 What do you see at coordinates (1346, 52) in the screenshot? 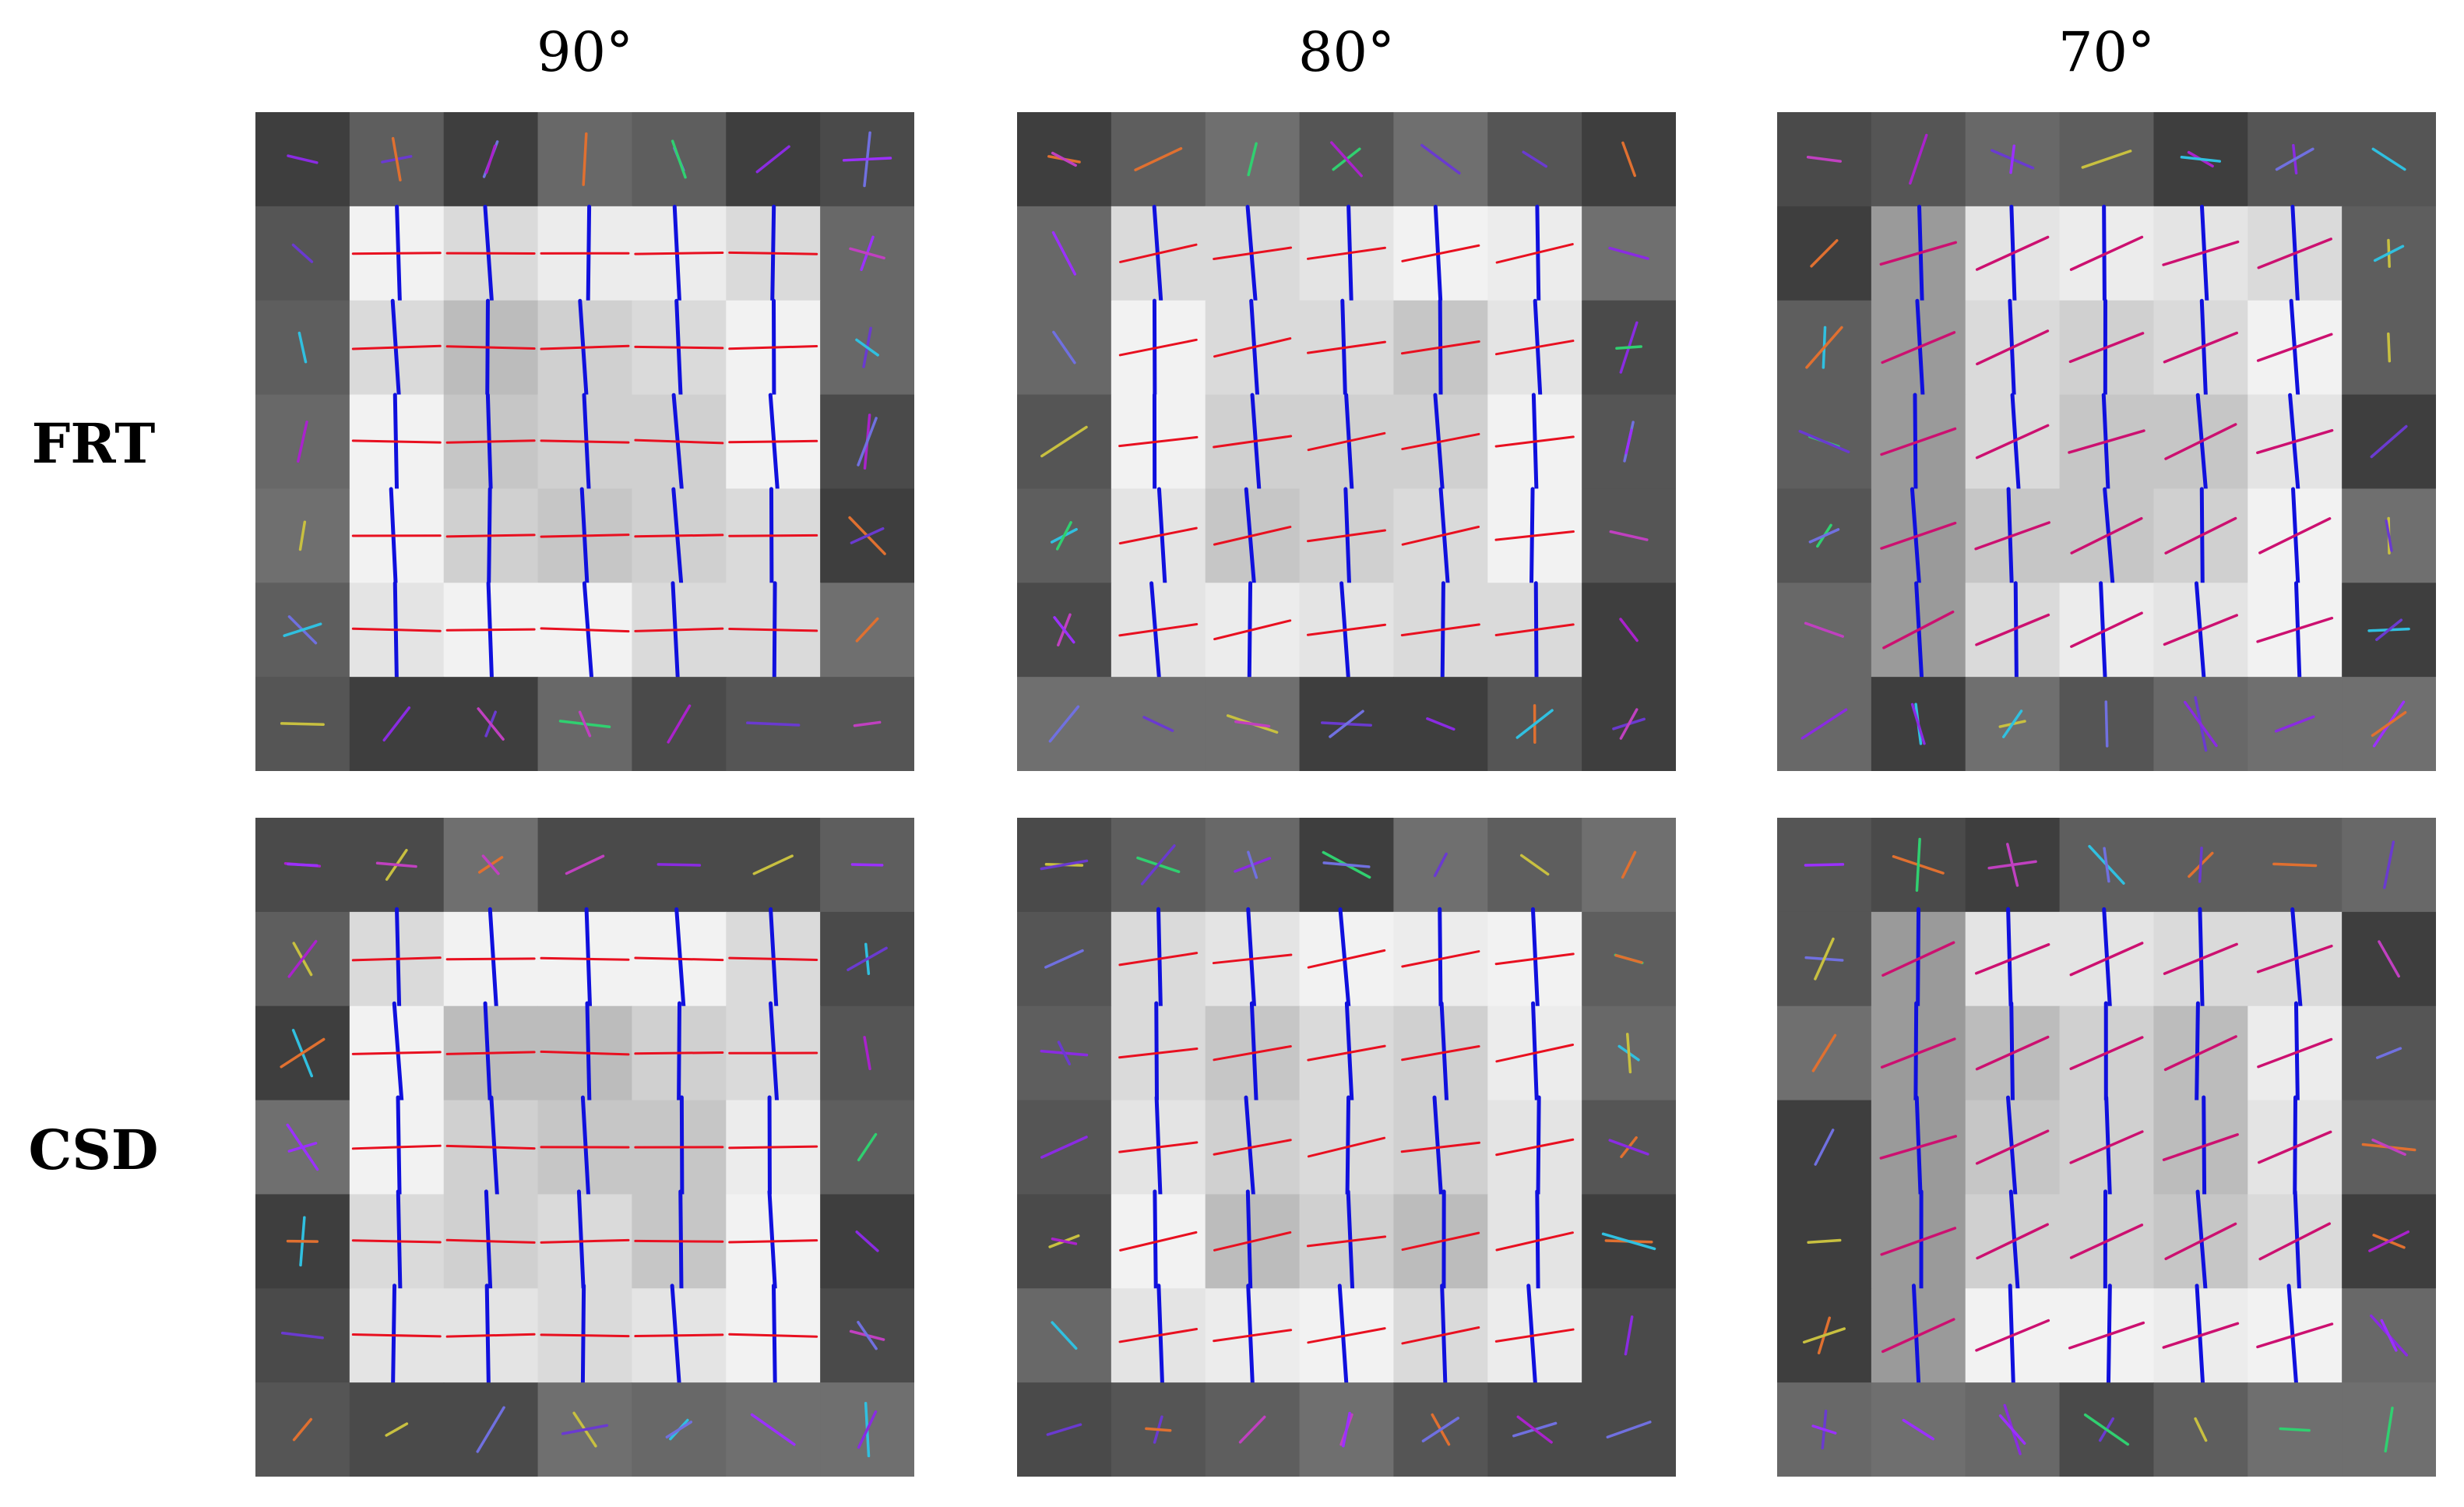
I see `col-title-80: 80°` at bounding box center [1346, 52].